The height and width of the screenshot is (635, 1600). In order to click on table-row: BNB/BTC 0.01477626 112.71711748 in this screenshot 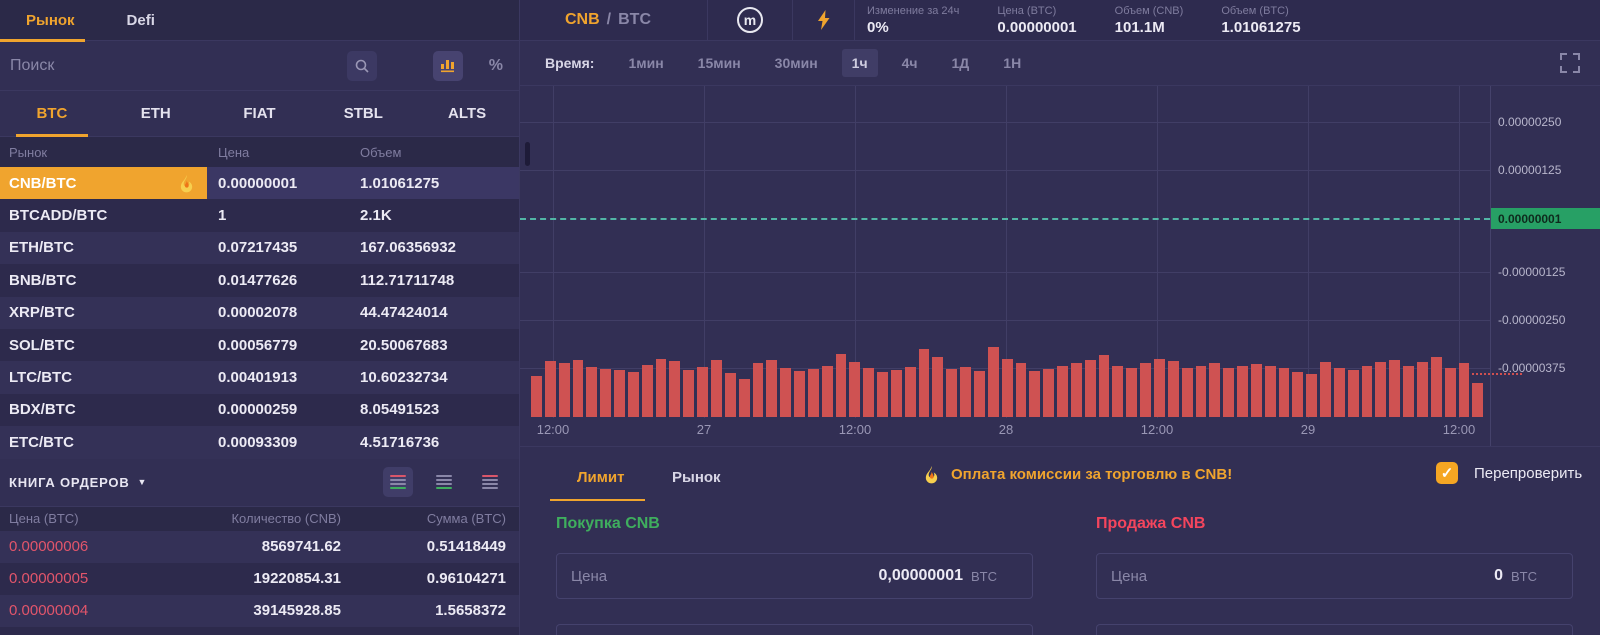, I will do `click(259, 280)`.